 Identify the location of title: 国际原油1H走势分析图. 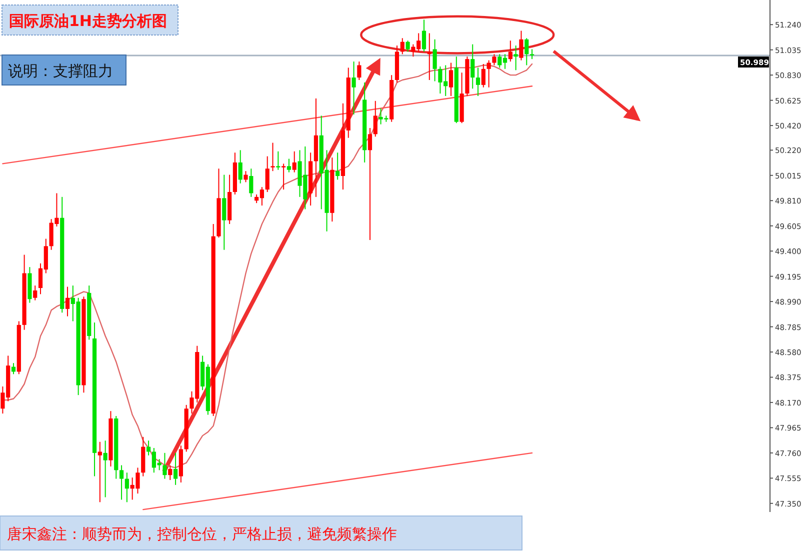
(90, 20).